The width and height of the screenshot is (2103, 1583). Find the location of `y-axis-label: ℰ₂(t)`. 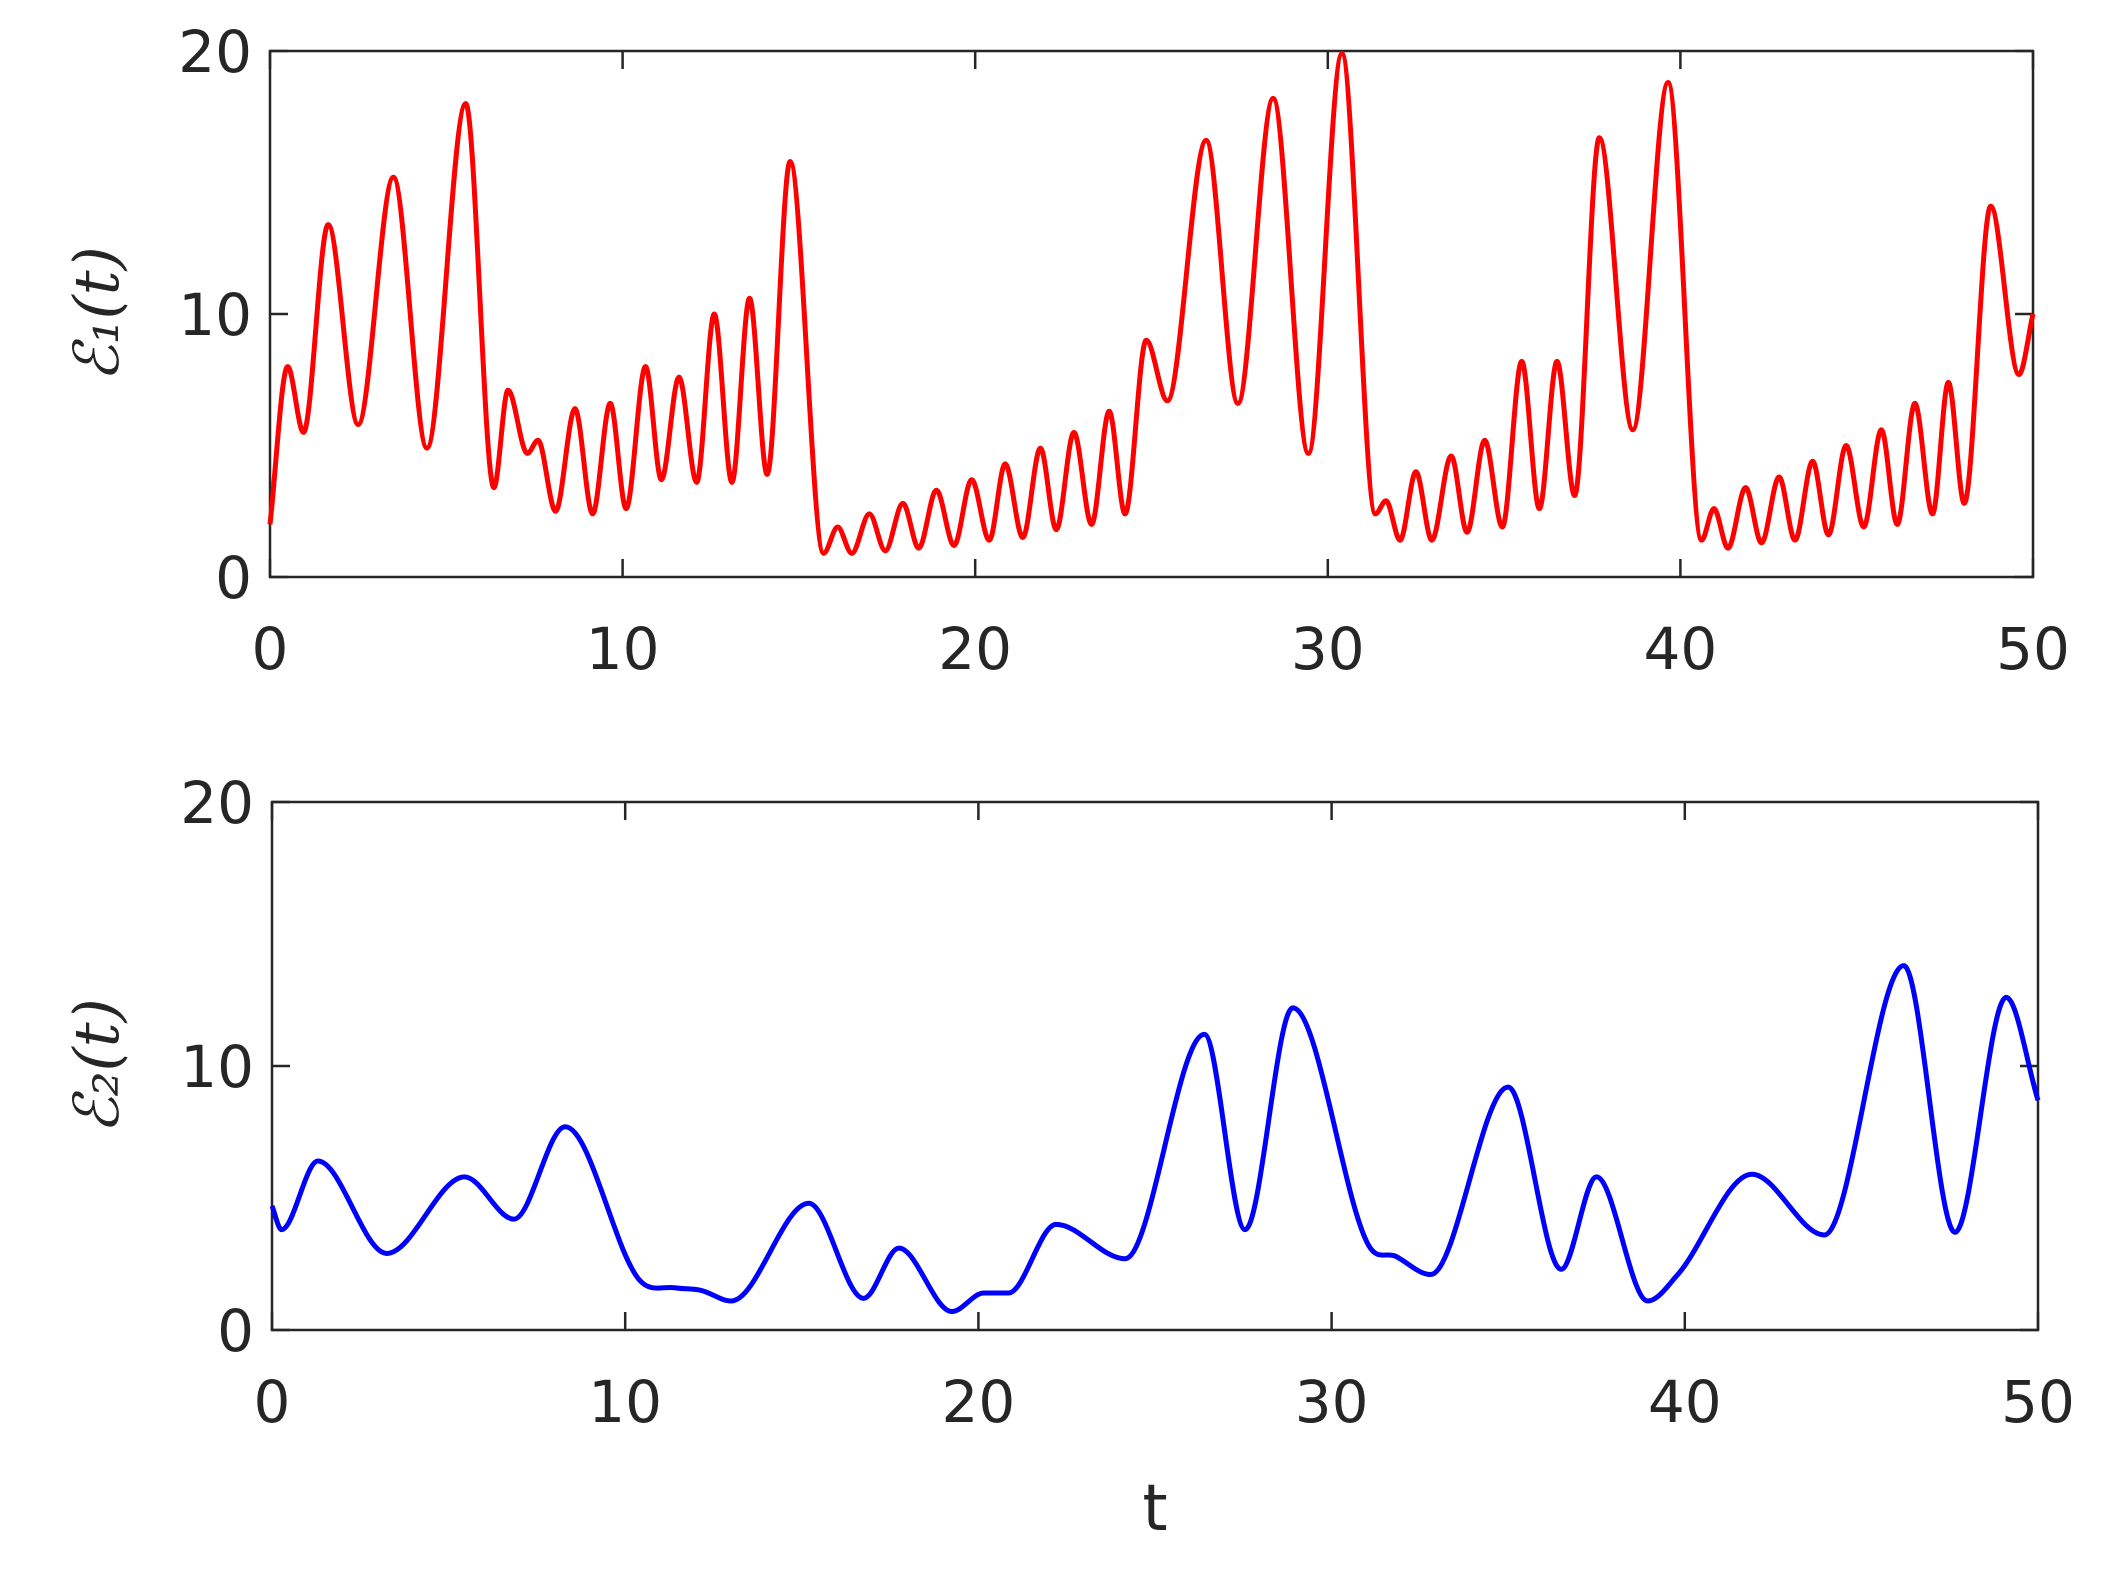

y-axis-label: ℰ₂(t) is located at coordinates (96, 1066).